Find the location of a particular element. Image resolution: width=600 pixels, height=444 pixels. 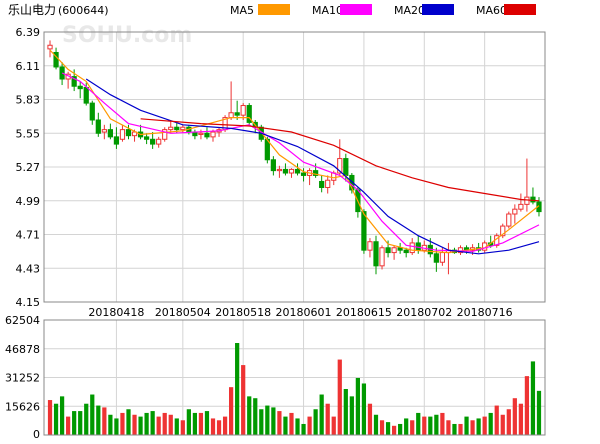

volume-tick-label: 46878 is located at coordinates (22, 349).